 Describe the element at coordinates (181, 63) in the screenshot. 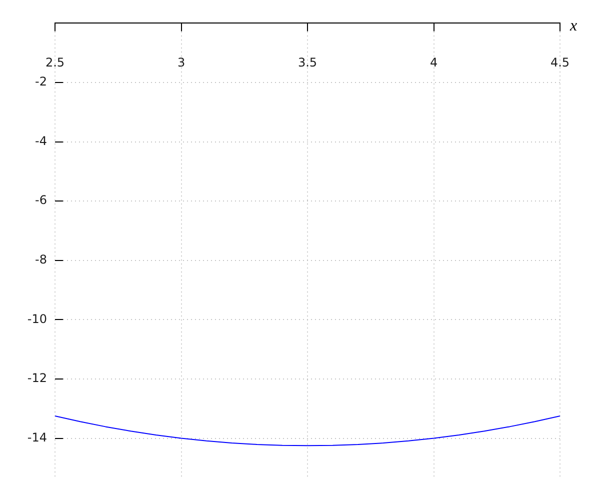

I see `x-tick-label: 3` at that location.